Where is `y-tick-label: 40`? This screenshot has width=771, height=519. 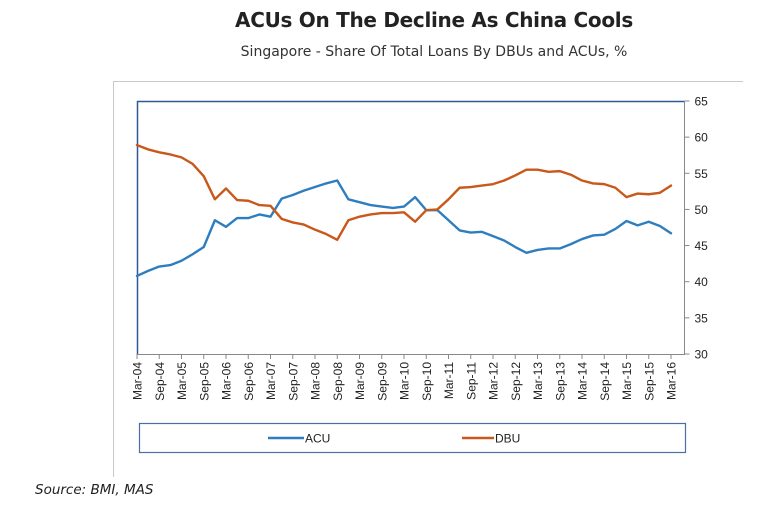
y-tick-label: 40 is located at coordinates (702, 282).